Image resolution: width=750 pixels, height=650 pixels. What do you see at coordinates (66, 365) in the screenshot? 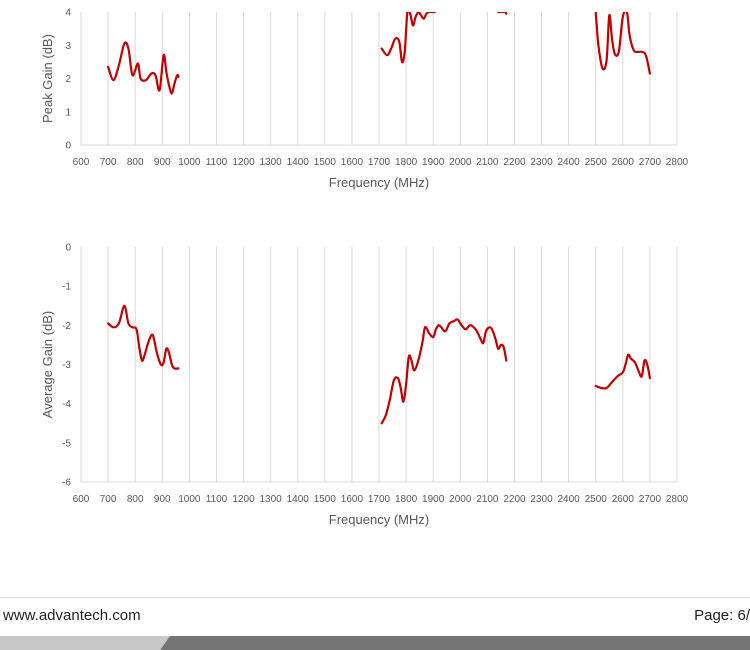
I see `y-tick-label: -3` at bounding box center [66, 365].